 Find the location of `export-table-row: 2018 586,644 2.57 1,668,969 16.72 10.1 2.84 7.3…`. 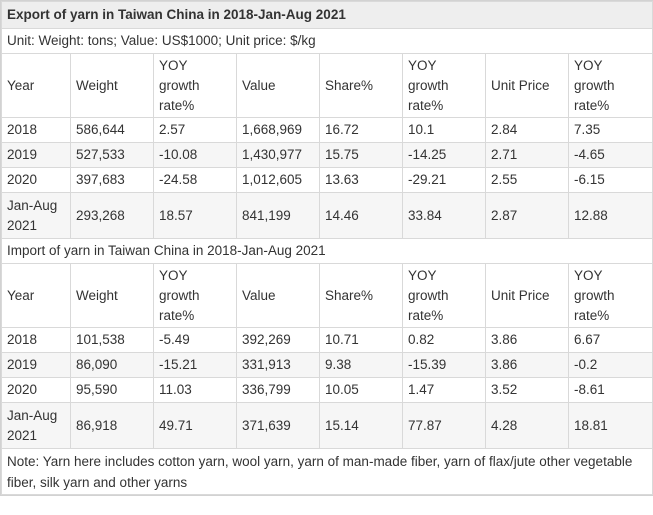

export-table-row: 2018 586,644 2.57 1,668,969 16.72 10.1 2.84 7.3… is located at coordinates (327, 130).